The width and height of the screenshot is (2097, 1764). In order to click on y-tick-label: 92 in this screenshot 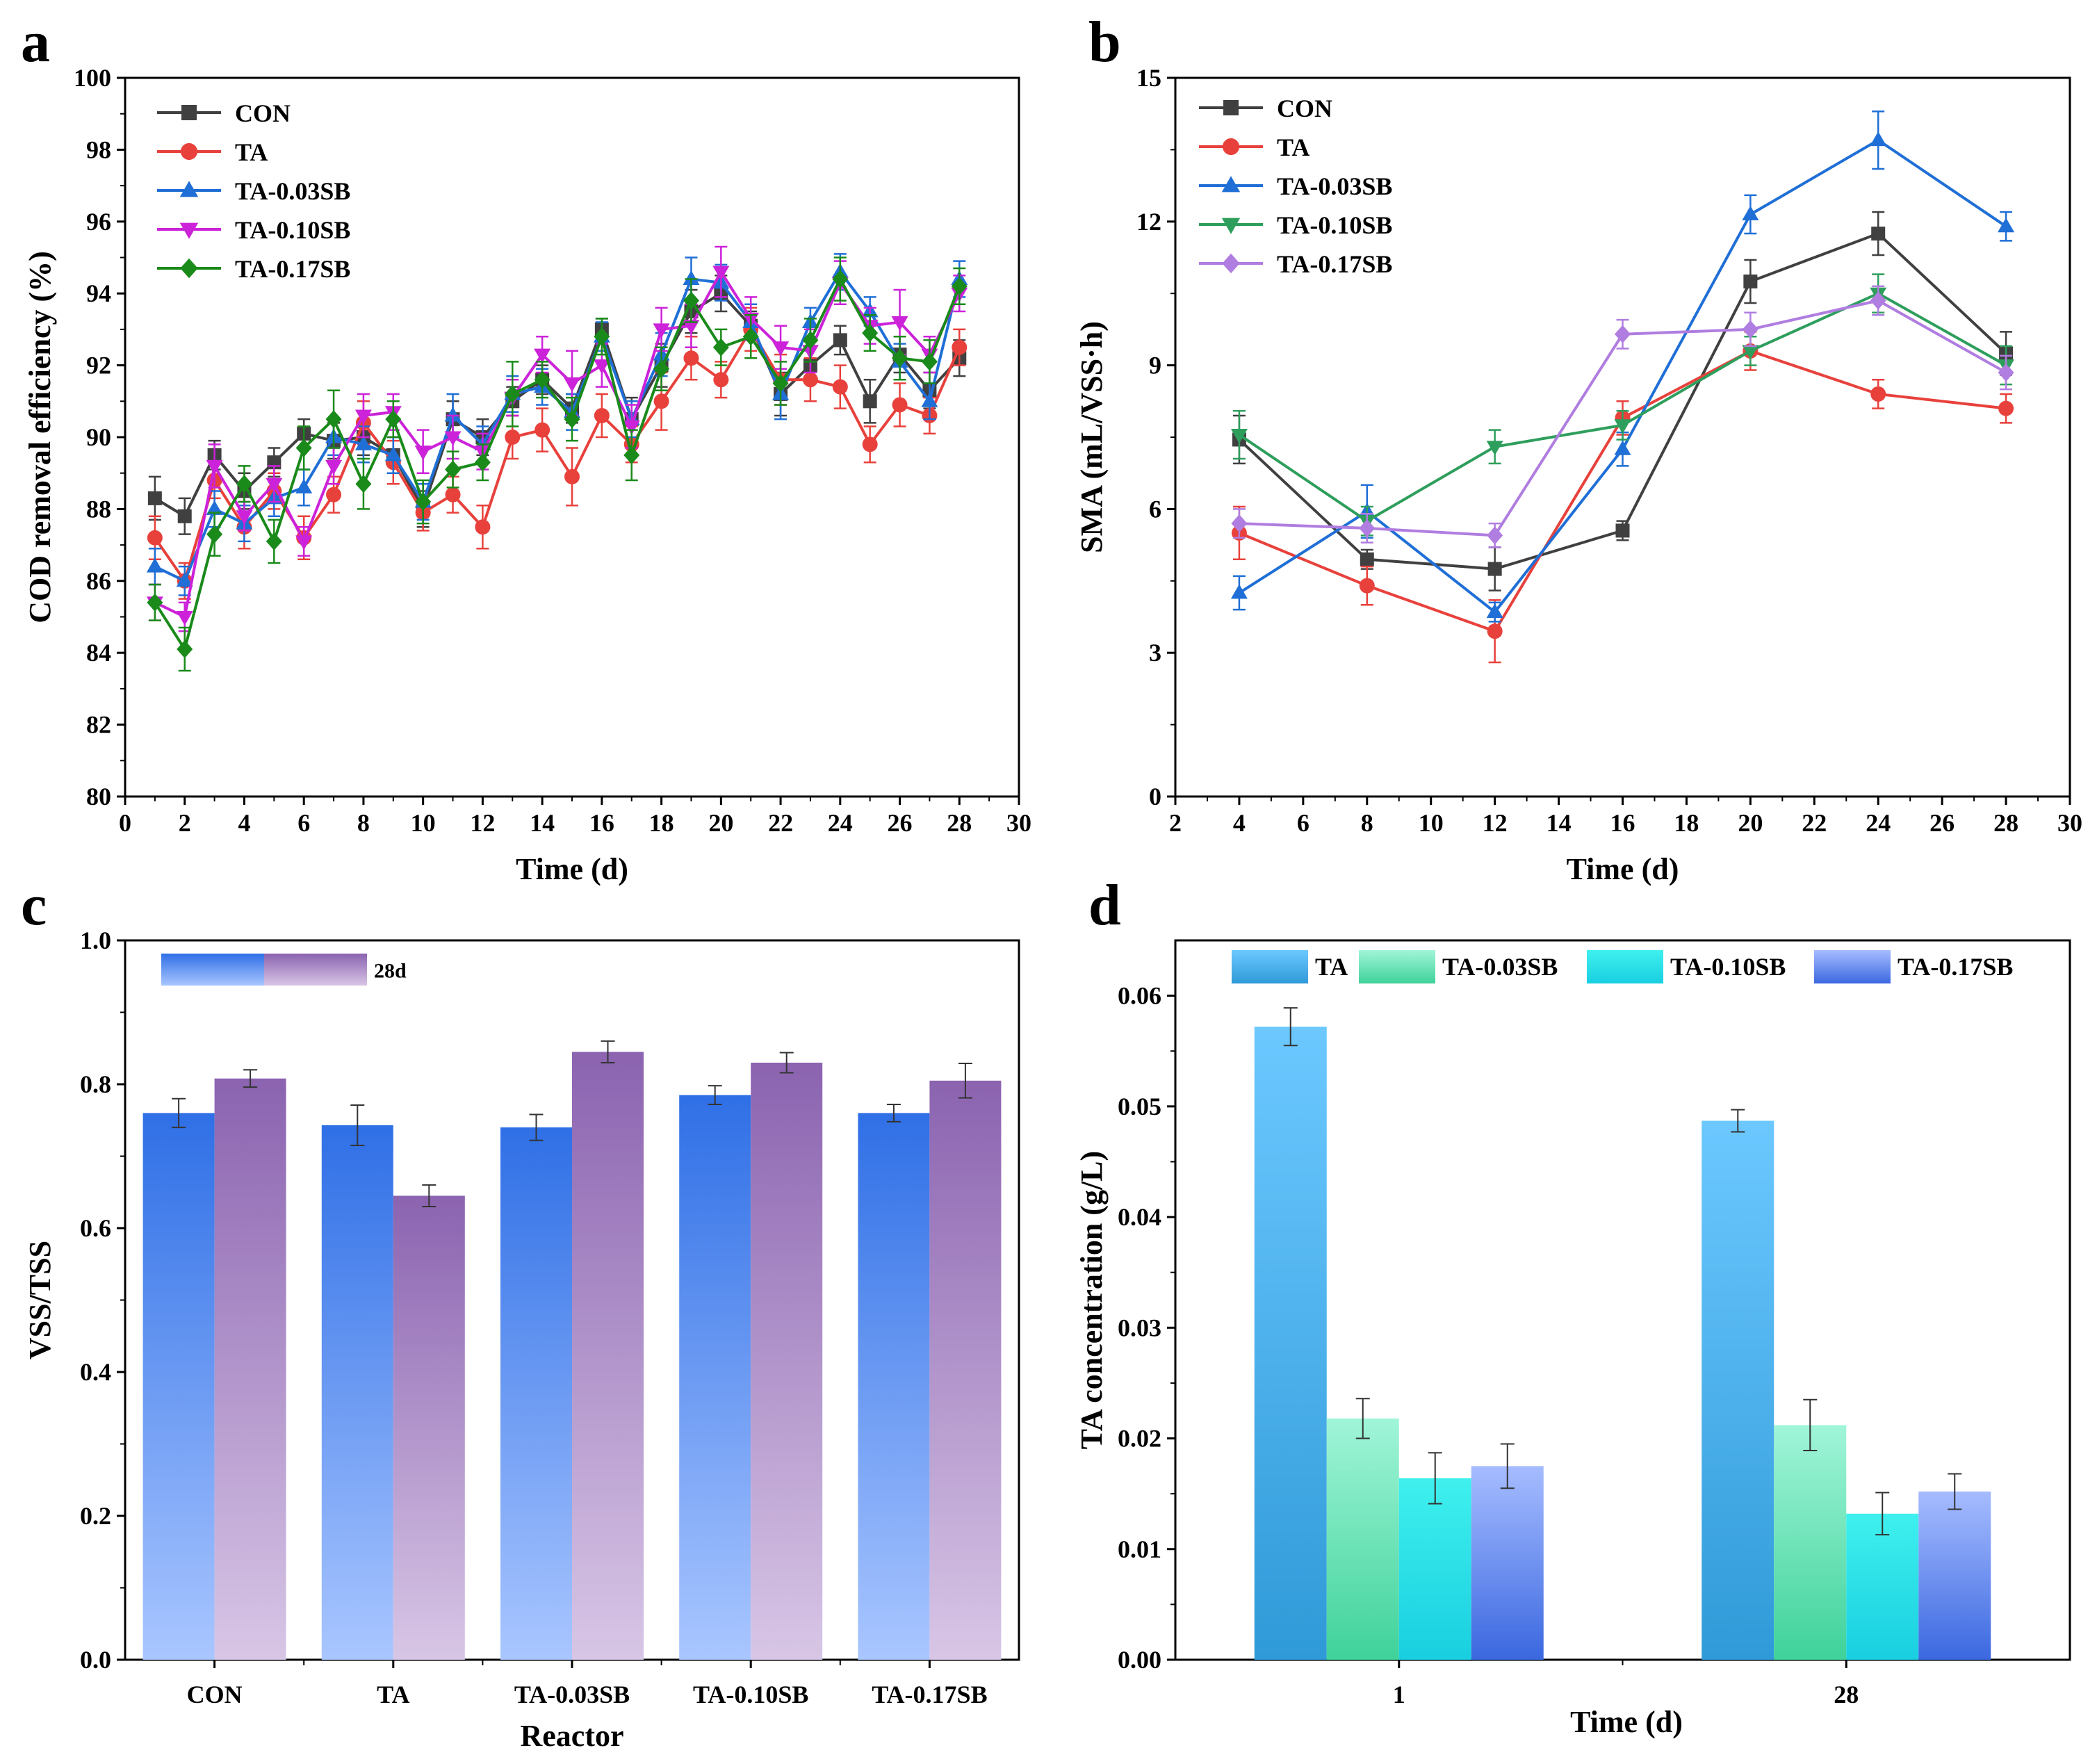, I will do `click(98, 365)`.